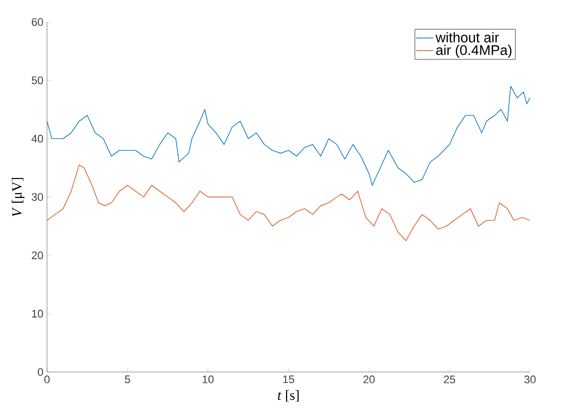  Describe the element at coordinates (530, 380) in the screenshot. I see `x-tick-label: 30` at that location.